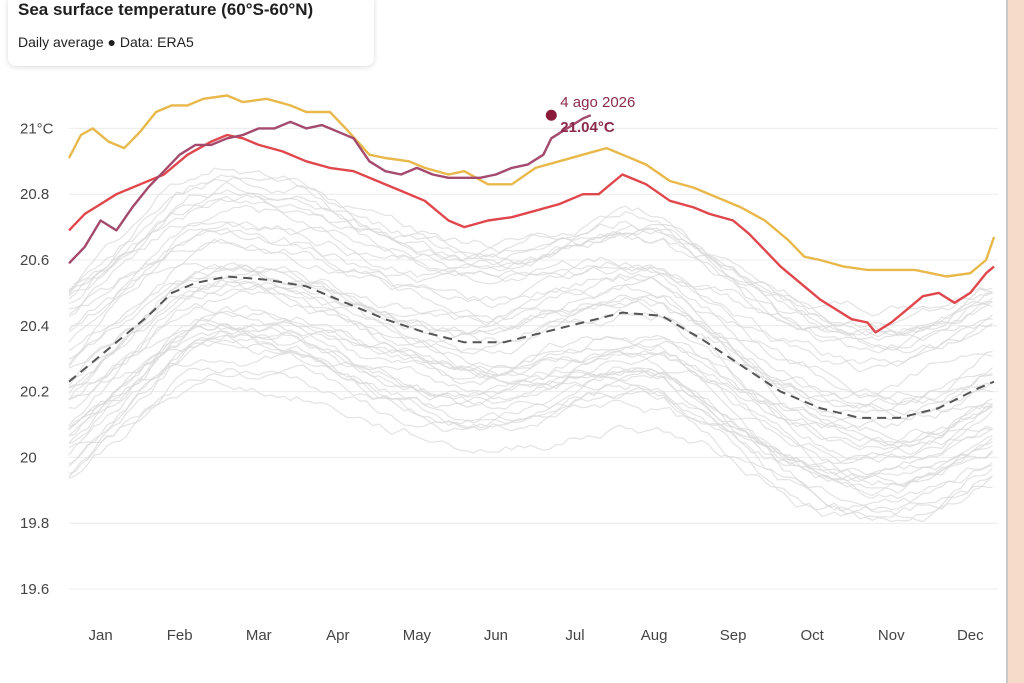 The image size is (1024, 683). What do you see at coordinates (106, 42) in the screenshot?
I see `chart-subtitle: Daily average ● Data: ERA5` at bounding box center [106, 42].